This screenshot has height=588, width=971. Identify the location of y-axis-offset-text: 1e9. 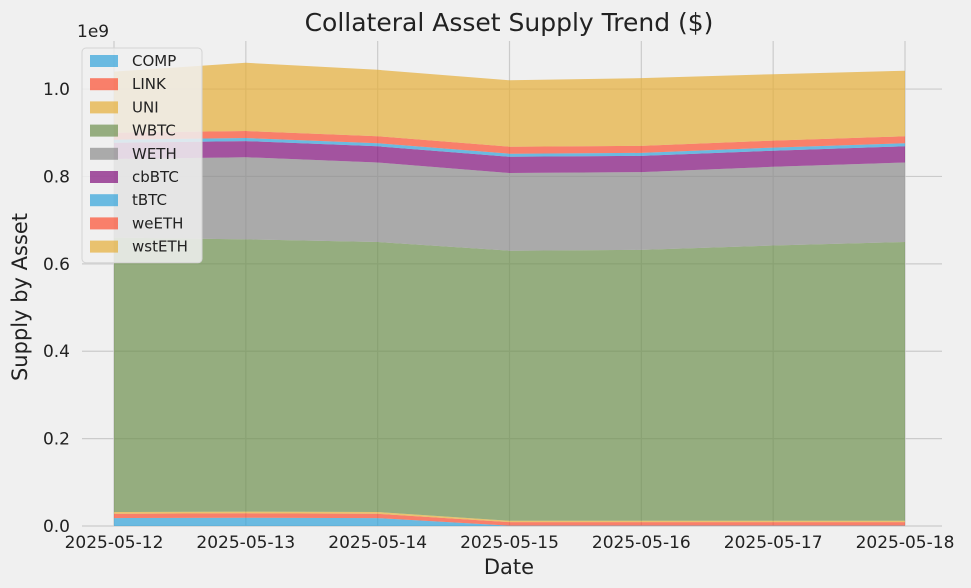
(93, 32).